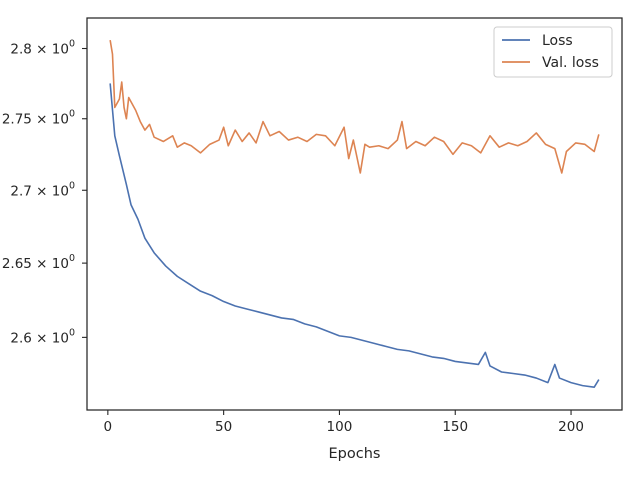 This screenshot has height=480, width=640. Describe the element at coordinates (108, 427) in the screenshot. I see `x-tick-label: 0` at that location.